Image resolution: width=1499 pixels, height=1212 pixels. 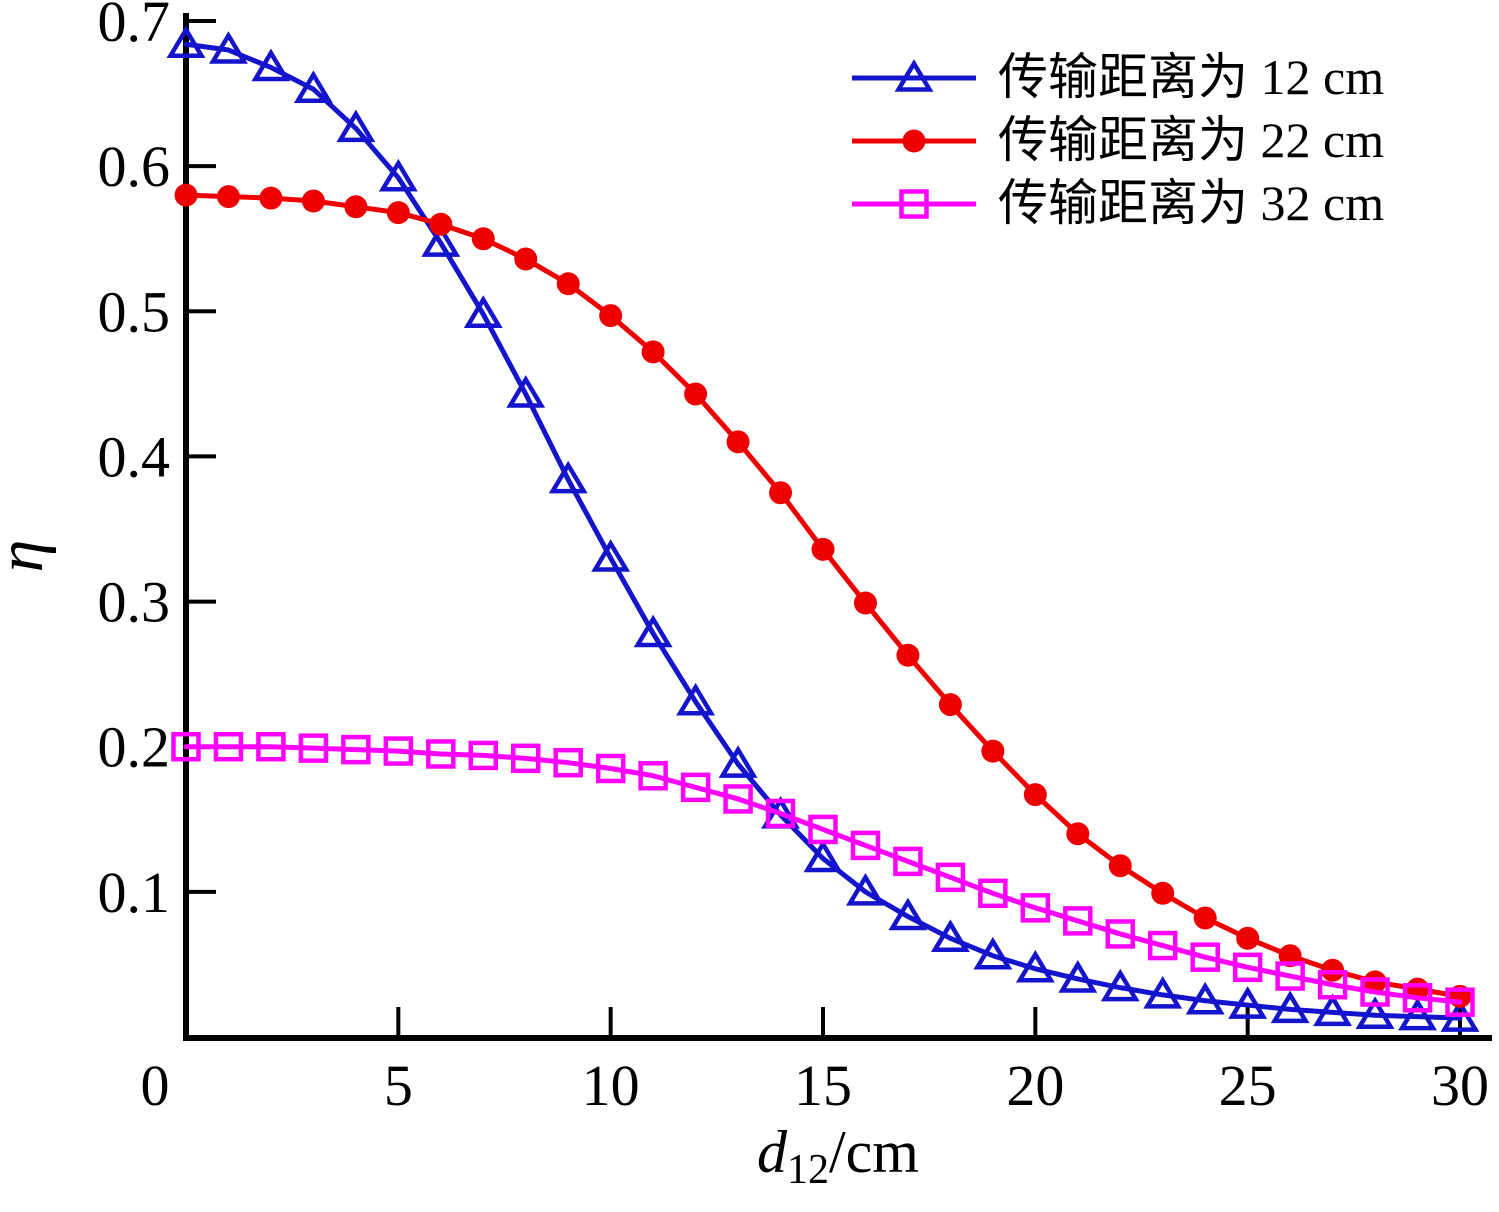 I want to click on y-tick-label: 0.1, so click(x=134, y=892).